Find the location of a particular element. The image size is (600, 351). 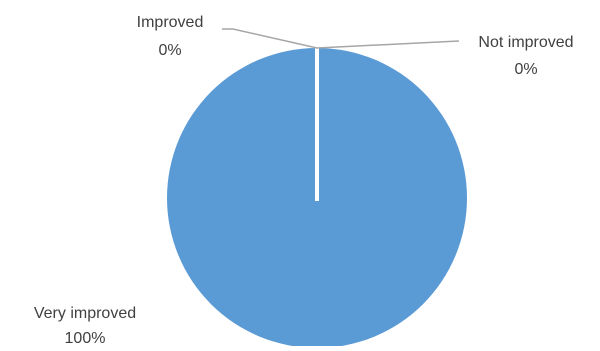

leader-line-improved is located at coordinates (270, 38).